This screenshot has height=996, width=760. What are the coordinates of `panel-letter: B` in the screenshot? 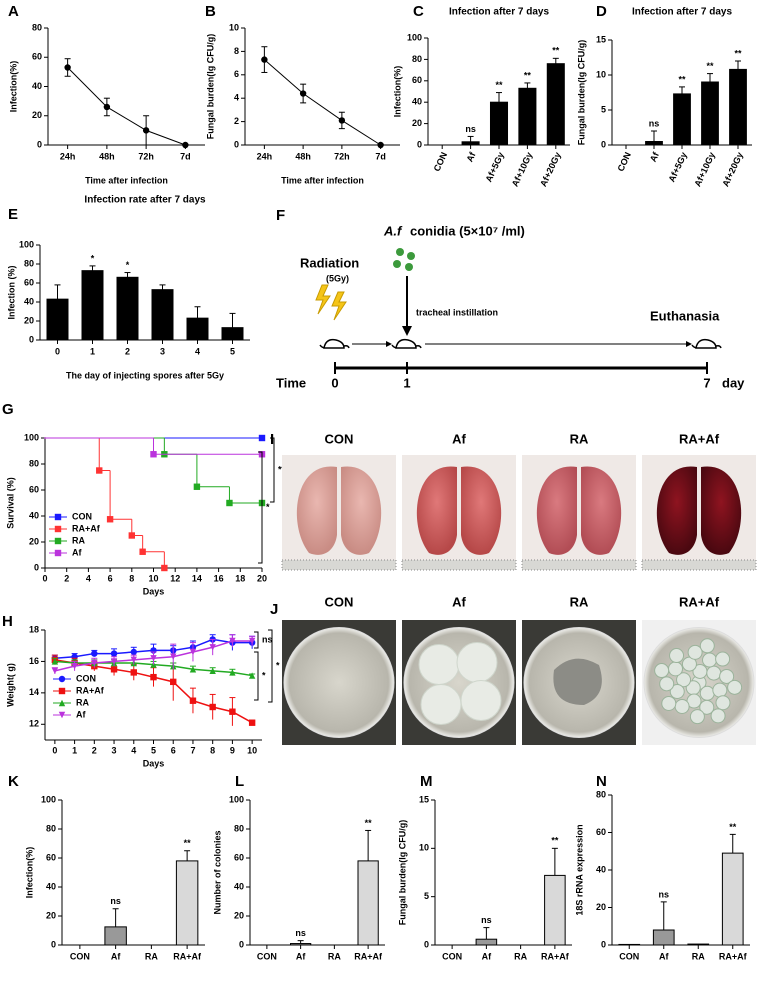 It's located at (210, 11).